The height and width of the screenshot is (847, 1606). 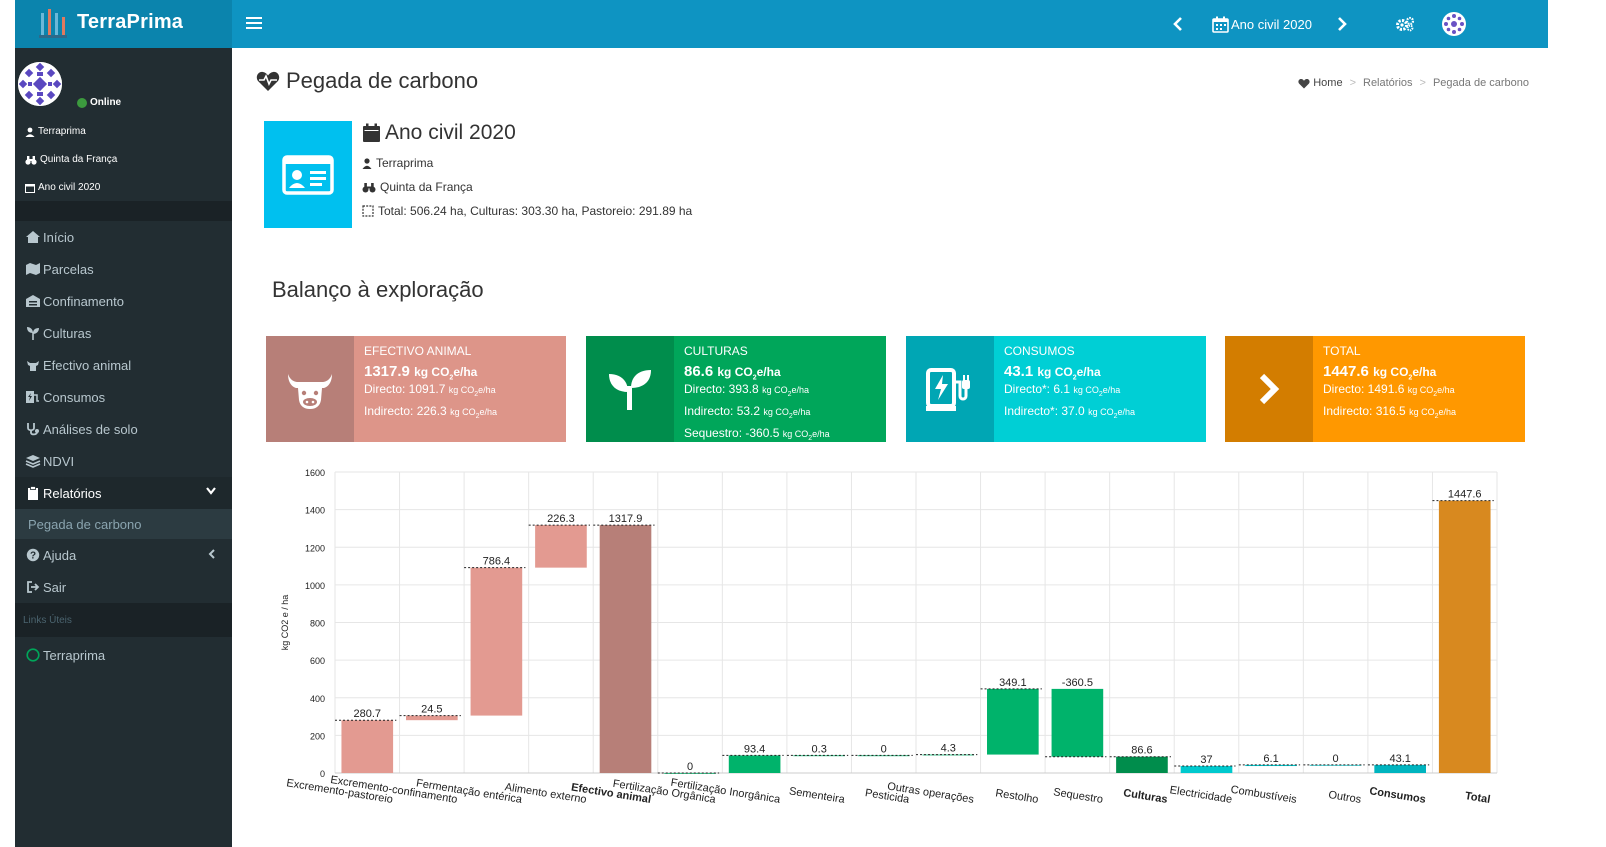 I want to click on cow-icon, so click(x=33, y=365).